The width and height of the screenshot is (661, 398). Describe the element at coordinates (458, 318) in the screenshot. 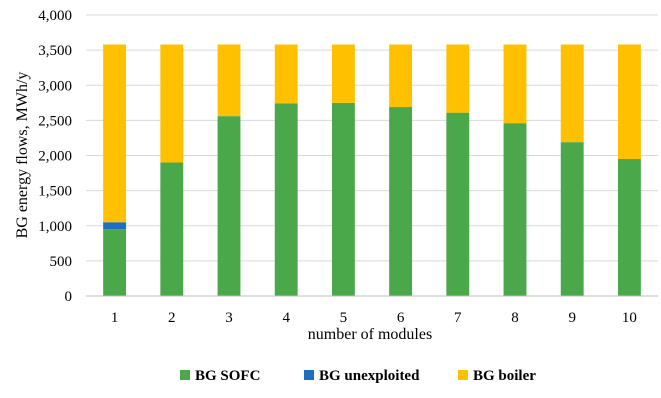

I see `x-tick-label: 7` at that location.